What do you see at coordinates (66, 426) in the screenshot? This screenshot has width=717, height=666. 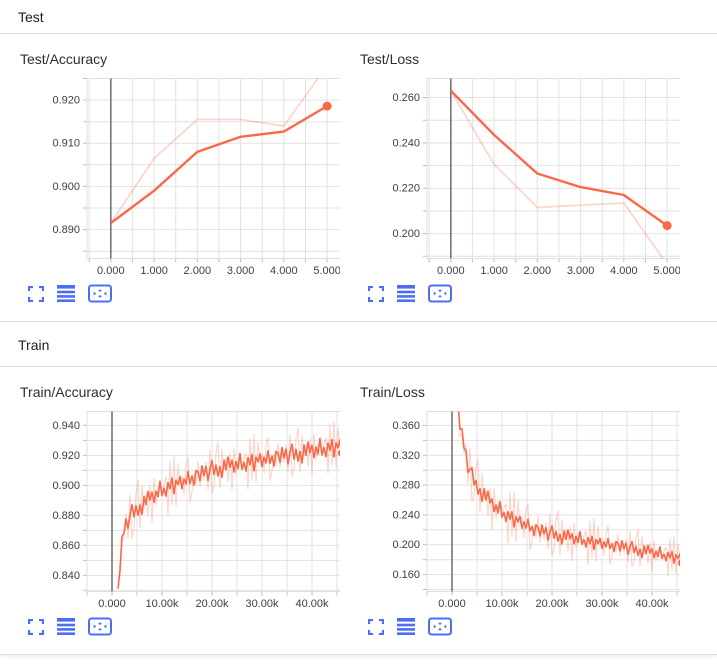 I see `svg-text: 0.940` at bounding box center [66, 426].